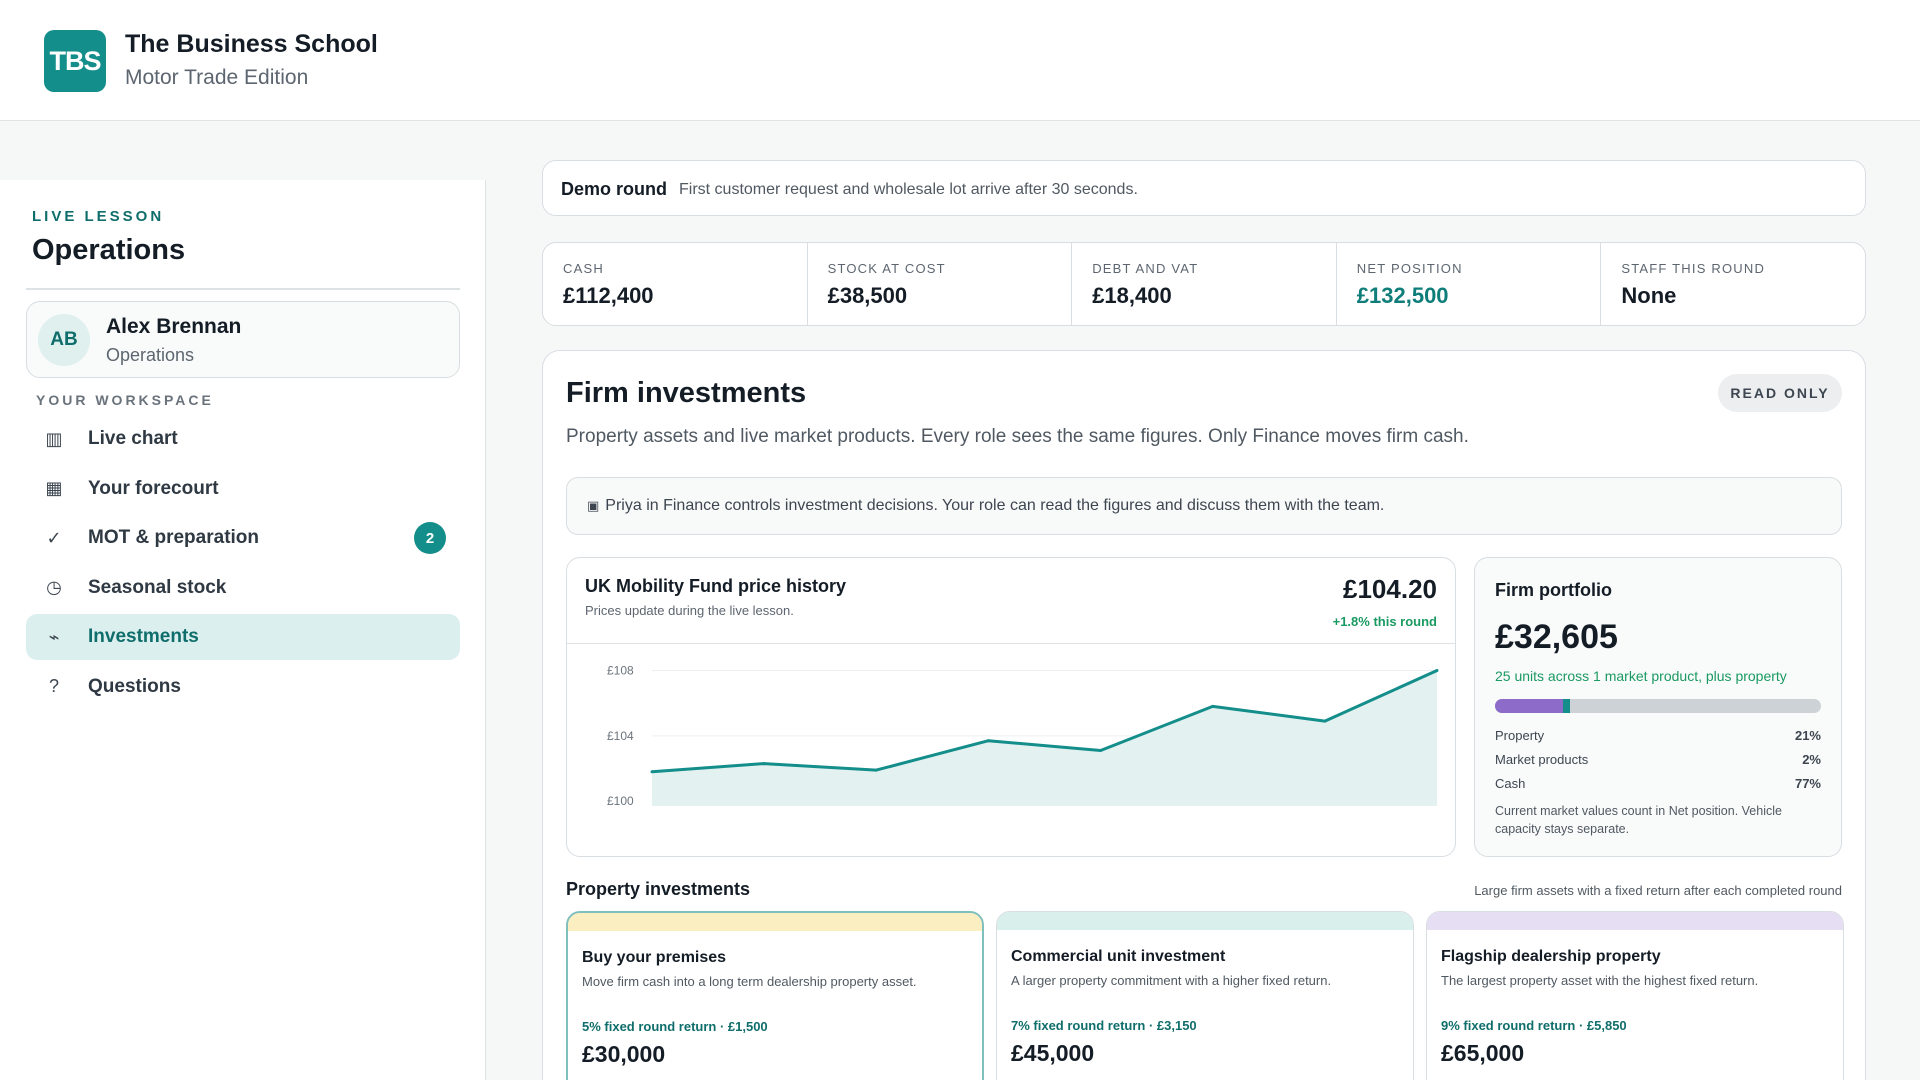  I want to click on property-name: Buy your premises, so click(654, 957).